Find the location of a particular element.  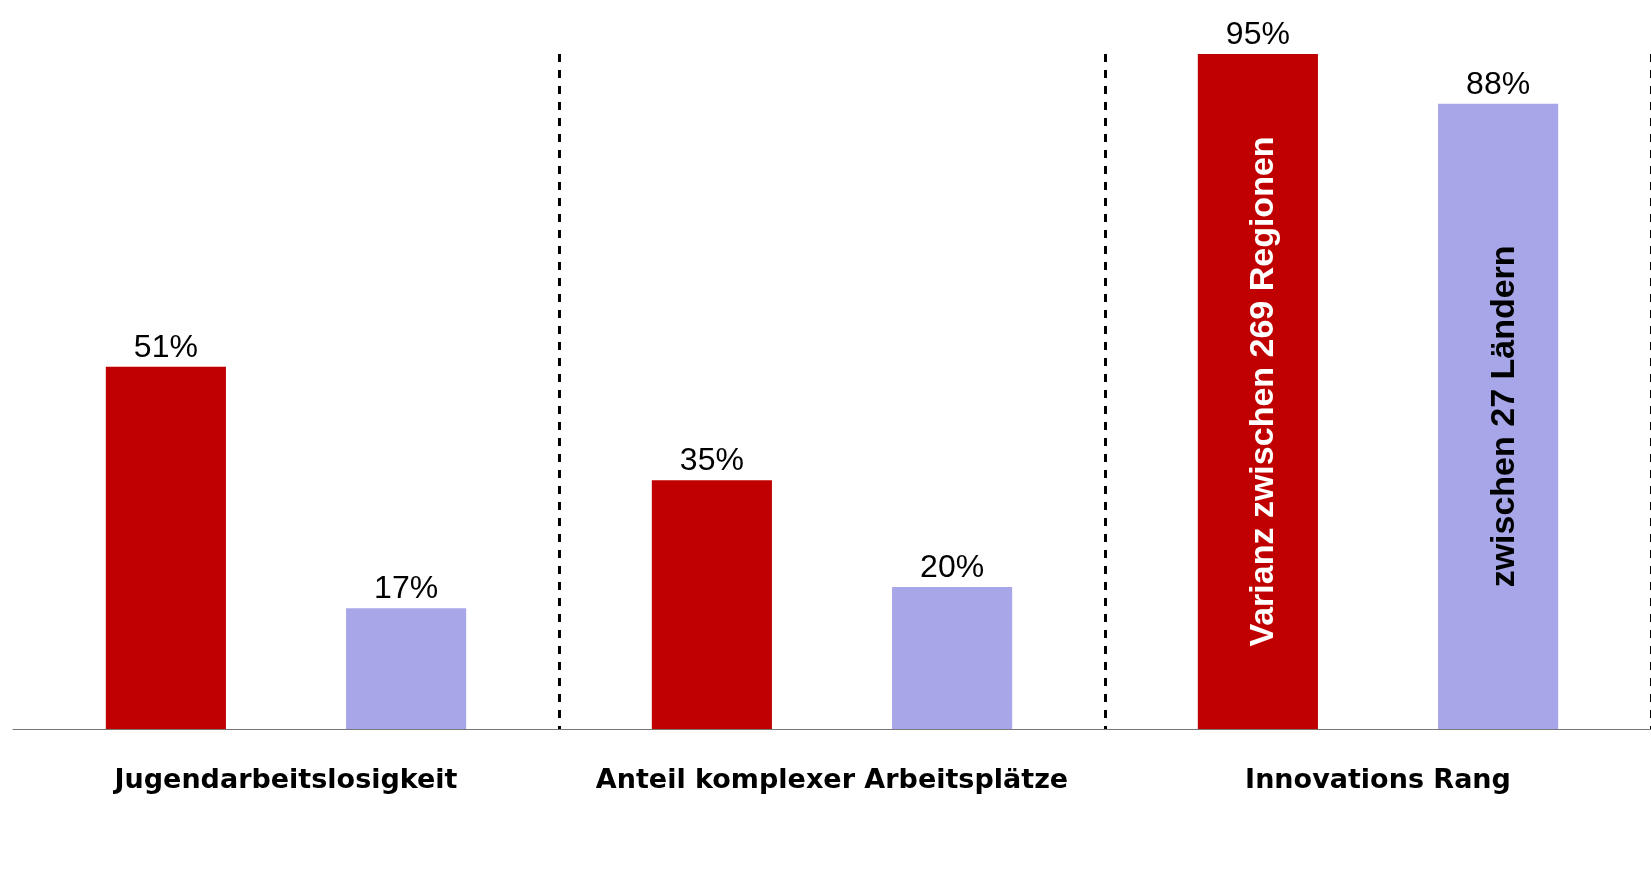

data-label: 17% is located at coordinates (406, 587).